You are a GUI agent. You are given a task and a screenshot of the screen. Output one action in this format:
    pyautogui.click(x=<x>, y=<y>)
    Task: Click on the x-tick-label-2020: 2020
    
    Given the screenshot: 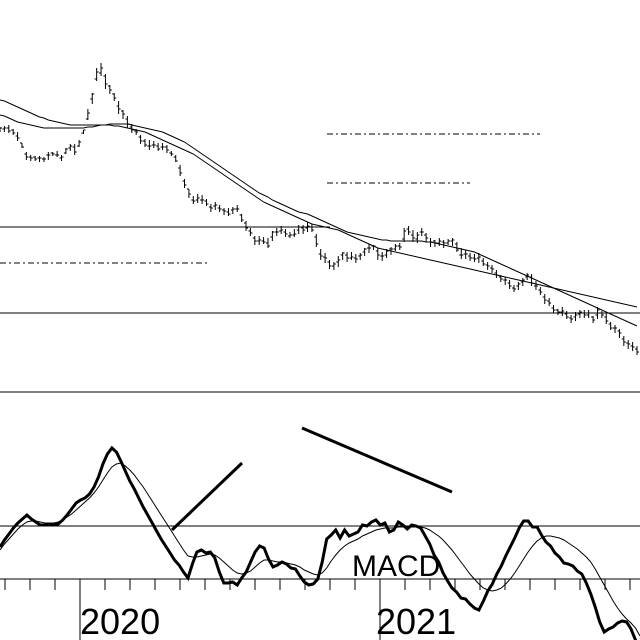 What is the action you would take?
    pyautogui.click(x=120, y=620)
    